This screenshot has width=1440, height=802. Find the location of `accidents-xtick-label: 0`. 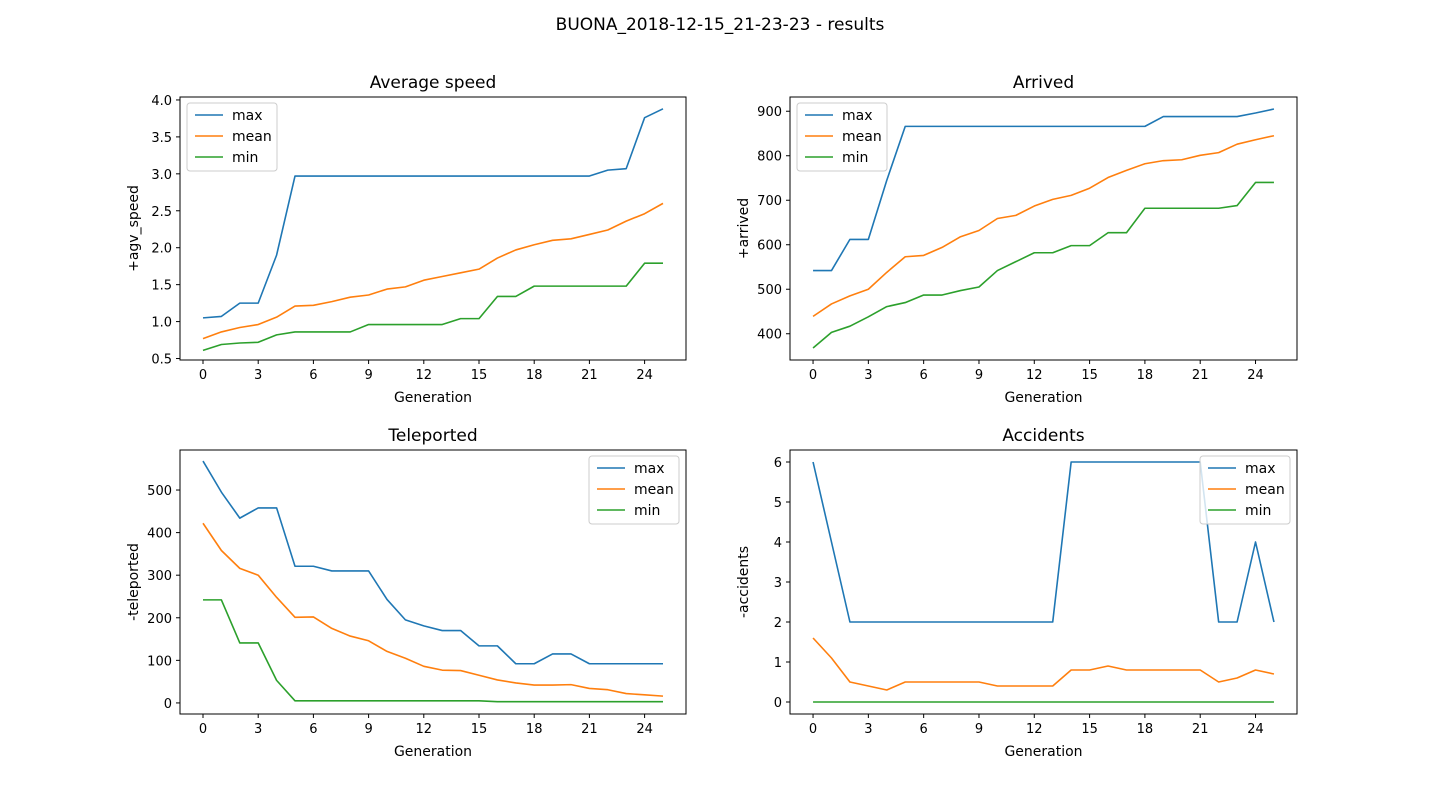

accidents-xtick-label: 0 is located at coordinates (813, 729).